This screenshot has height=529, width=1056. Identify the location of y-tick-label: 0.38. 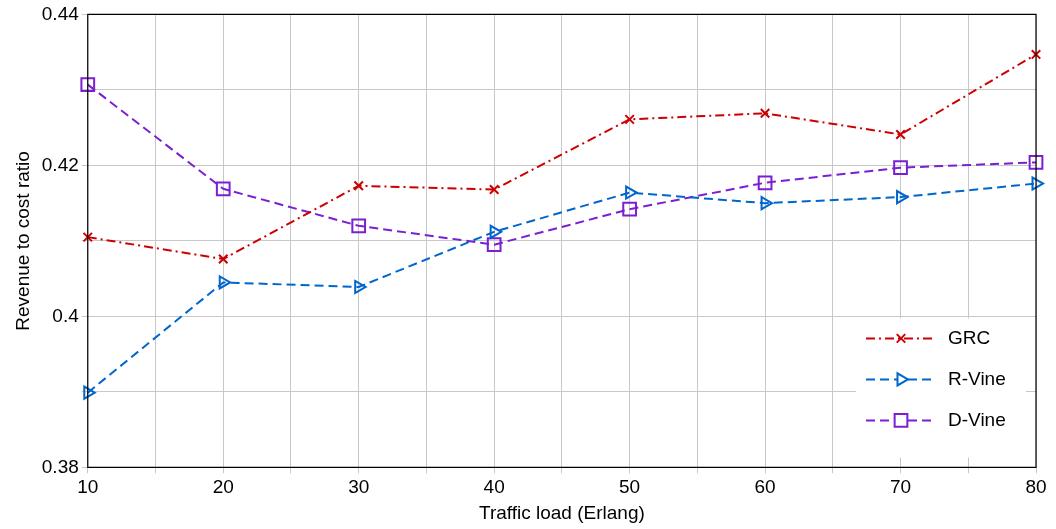
(60, 466).